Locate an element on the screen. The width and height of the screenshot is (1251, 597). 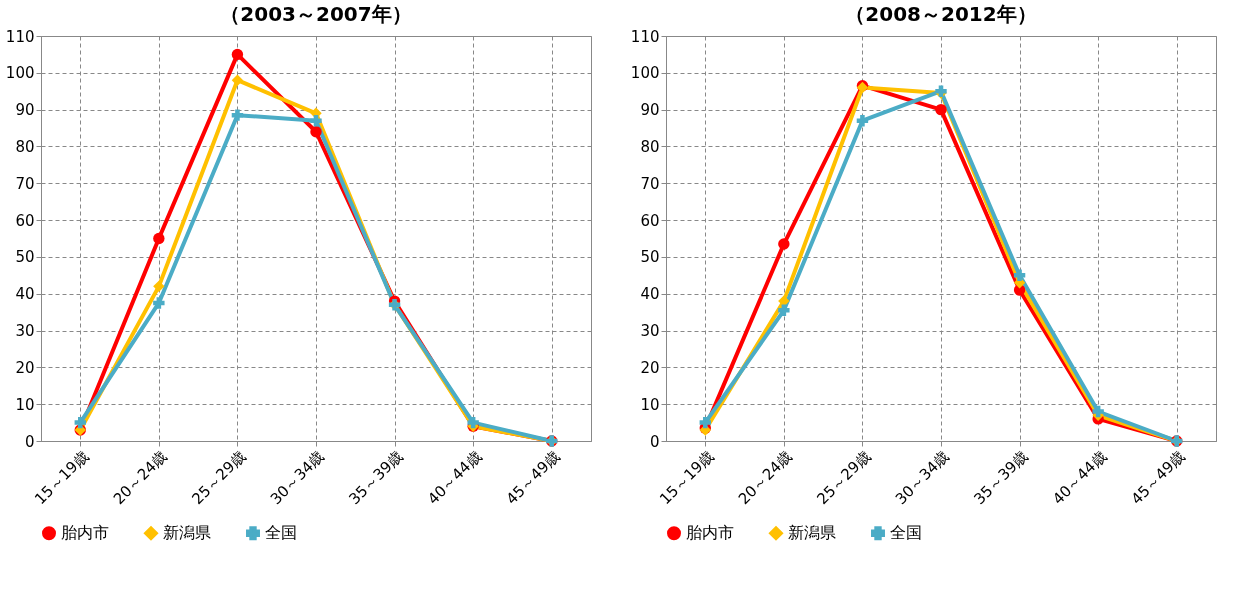
chart-title: （2008～2012年） is located at coordinates (941, 14).